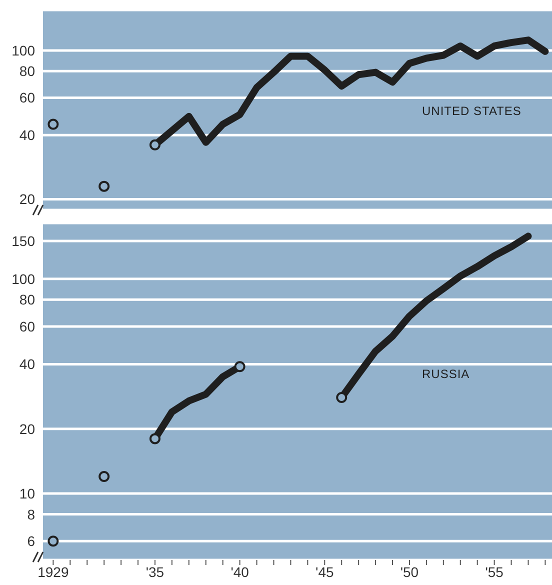  I want to click on y-tick-label: 6, so click(31, 541).